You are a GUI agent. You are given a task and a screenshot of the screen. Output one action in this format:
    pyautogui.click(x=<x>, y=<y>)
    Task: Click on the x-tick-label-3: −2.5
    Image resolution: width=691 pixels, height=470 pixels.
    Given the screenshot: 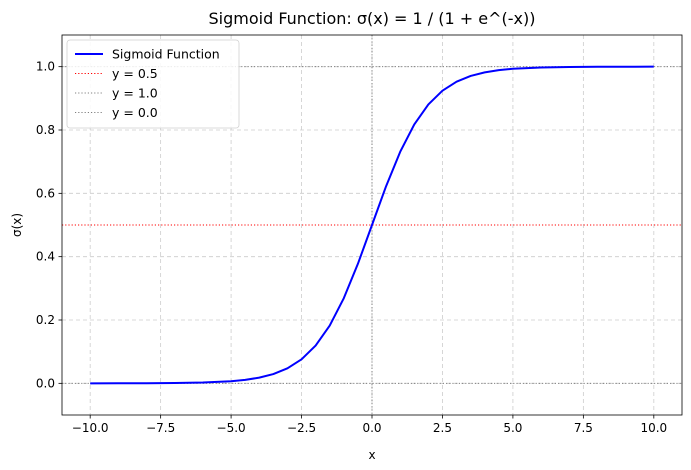 What is the action you would take?
    pyautogui.click(x=301, y=428)
    